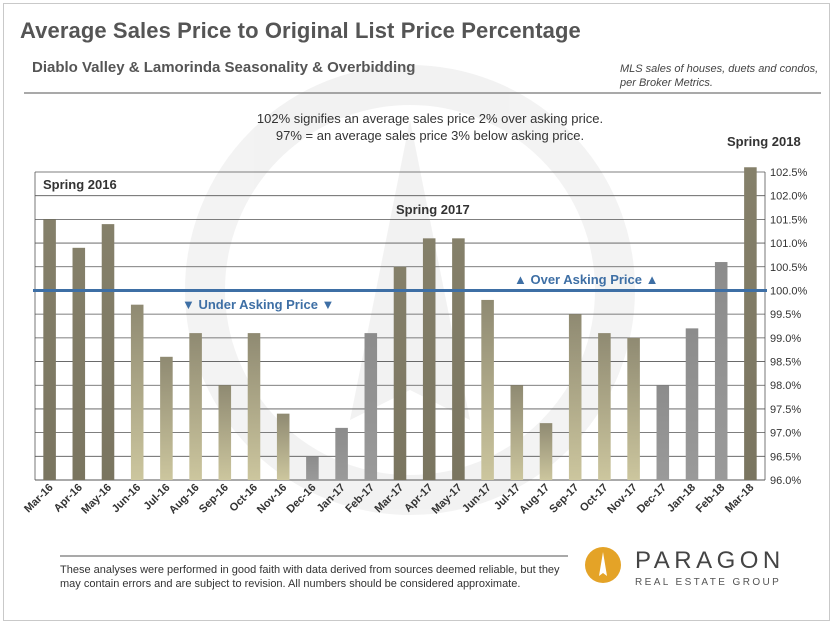 This screenshot has height=626, width=835. I want to click on y-tick-label: 100.0%, so click(789, 291).